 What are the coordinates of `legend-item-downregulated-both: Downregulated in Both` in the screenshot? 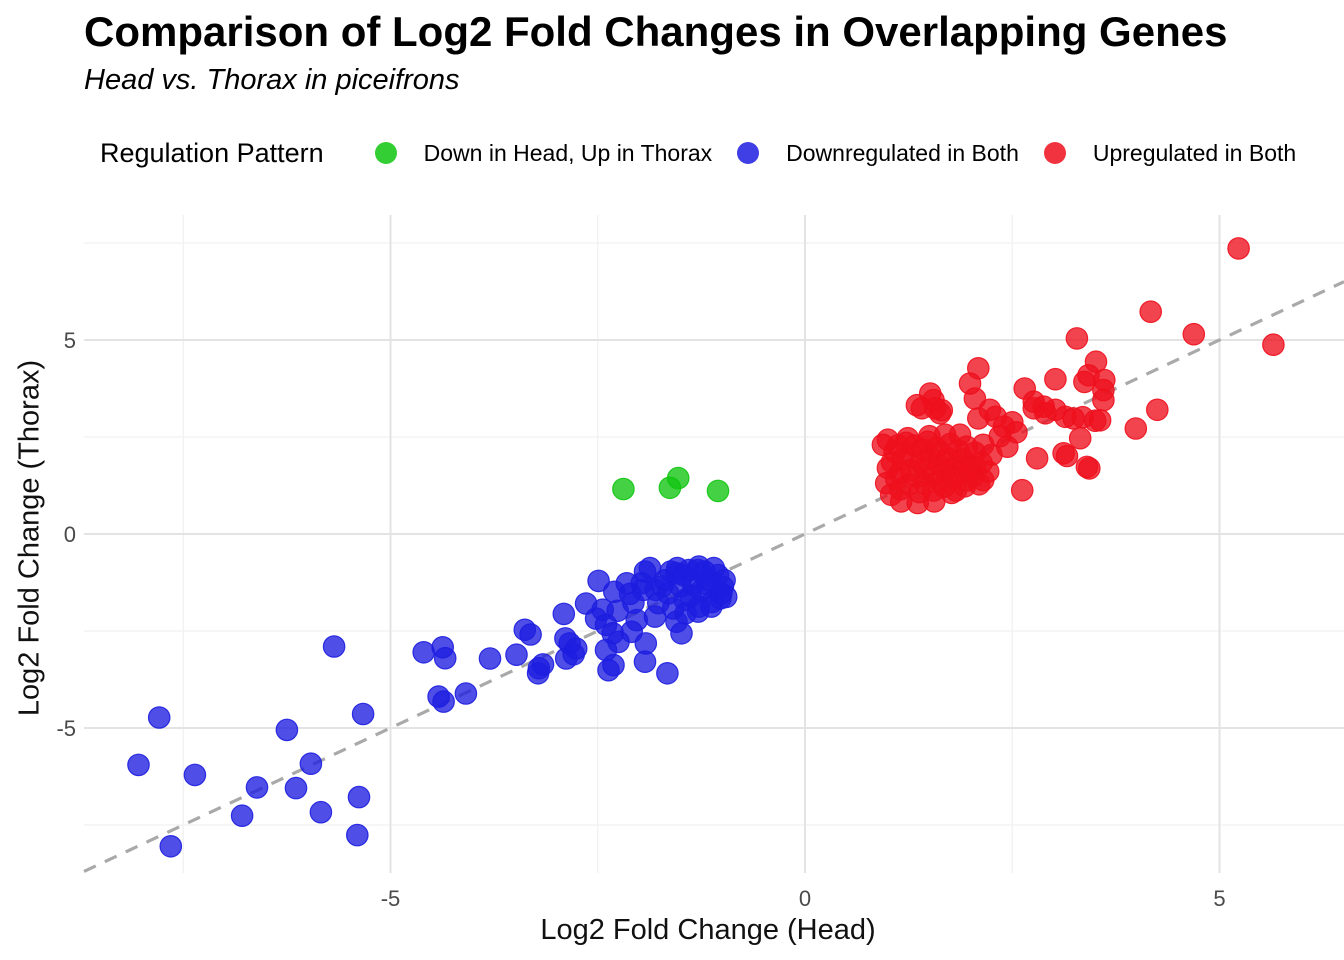 It's located at (878, 153).